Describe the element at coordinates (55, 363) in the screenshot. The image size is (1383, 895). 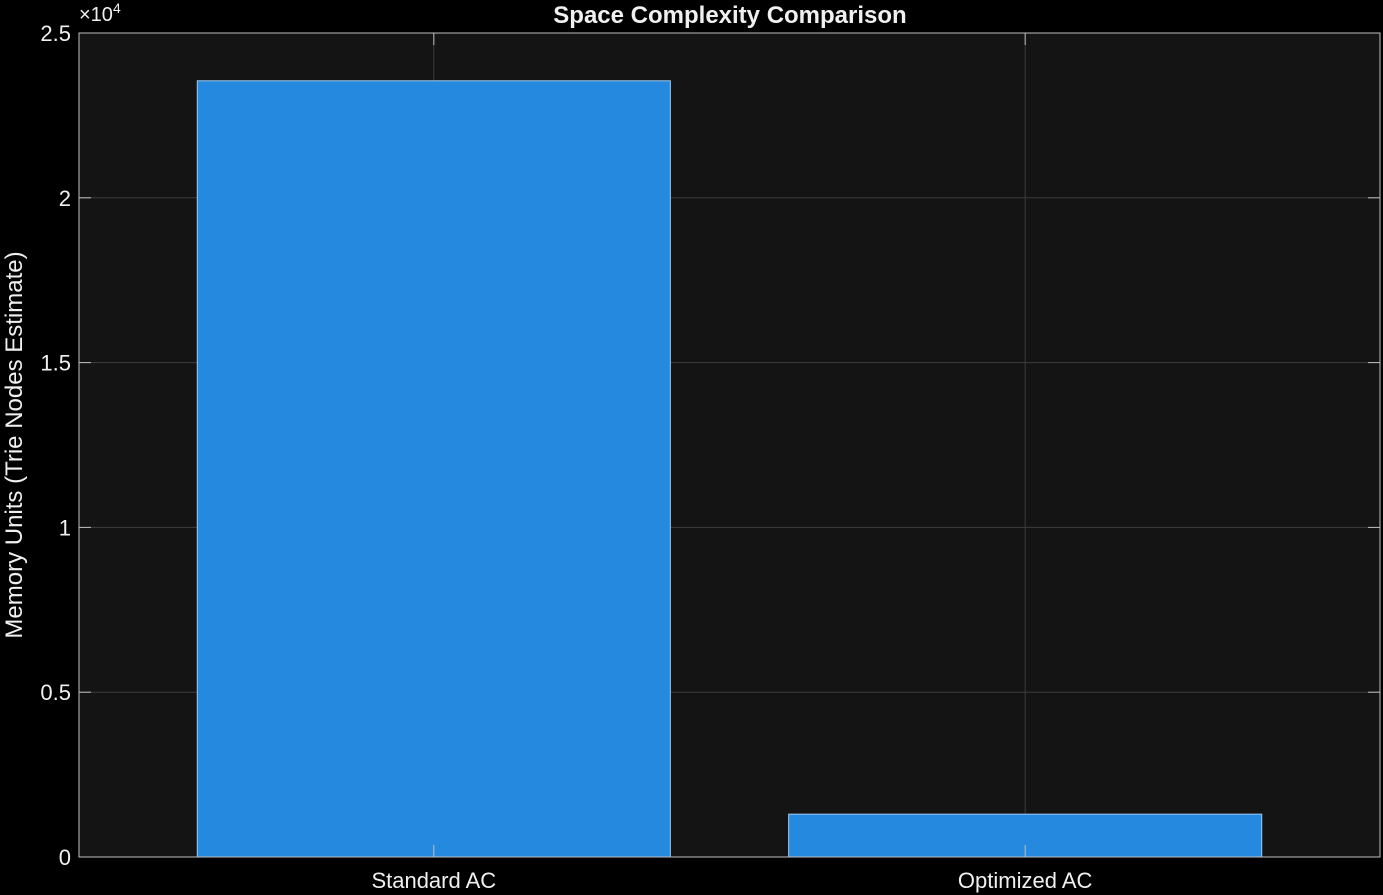
I see `y-tick-label: 1.5` at that location.